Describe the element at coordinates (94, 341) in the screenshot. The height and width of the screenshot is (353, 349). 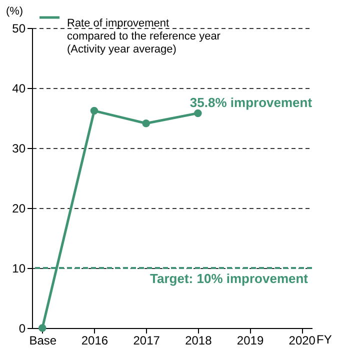
I see `x-tick-label: 2016` at that location.